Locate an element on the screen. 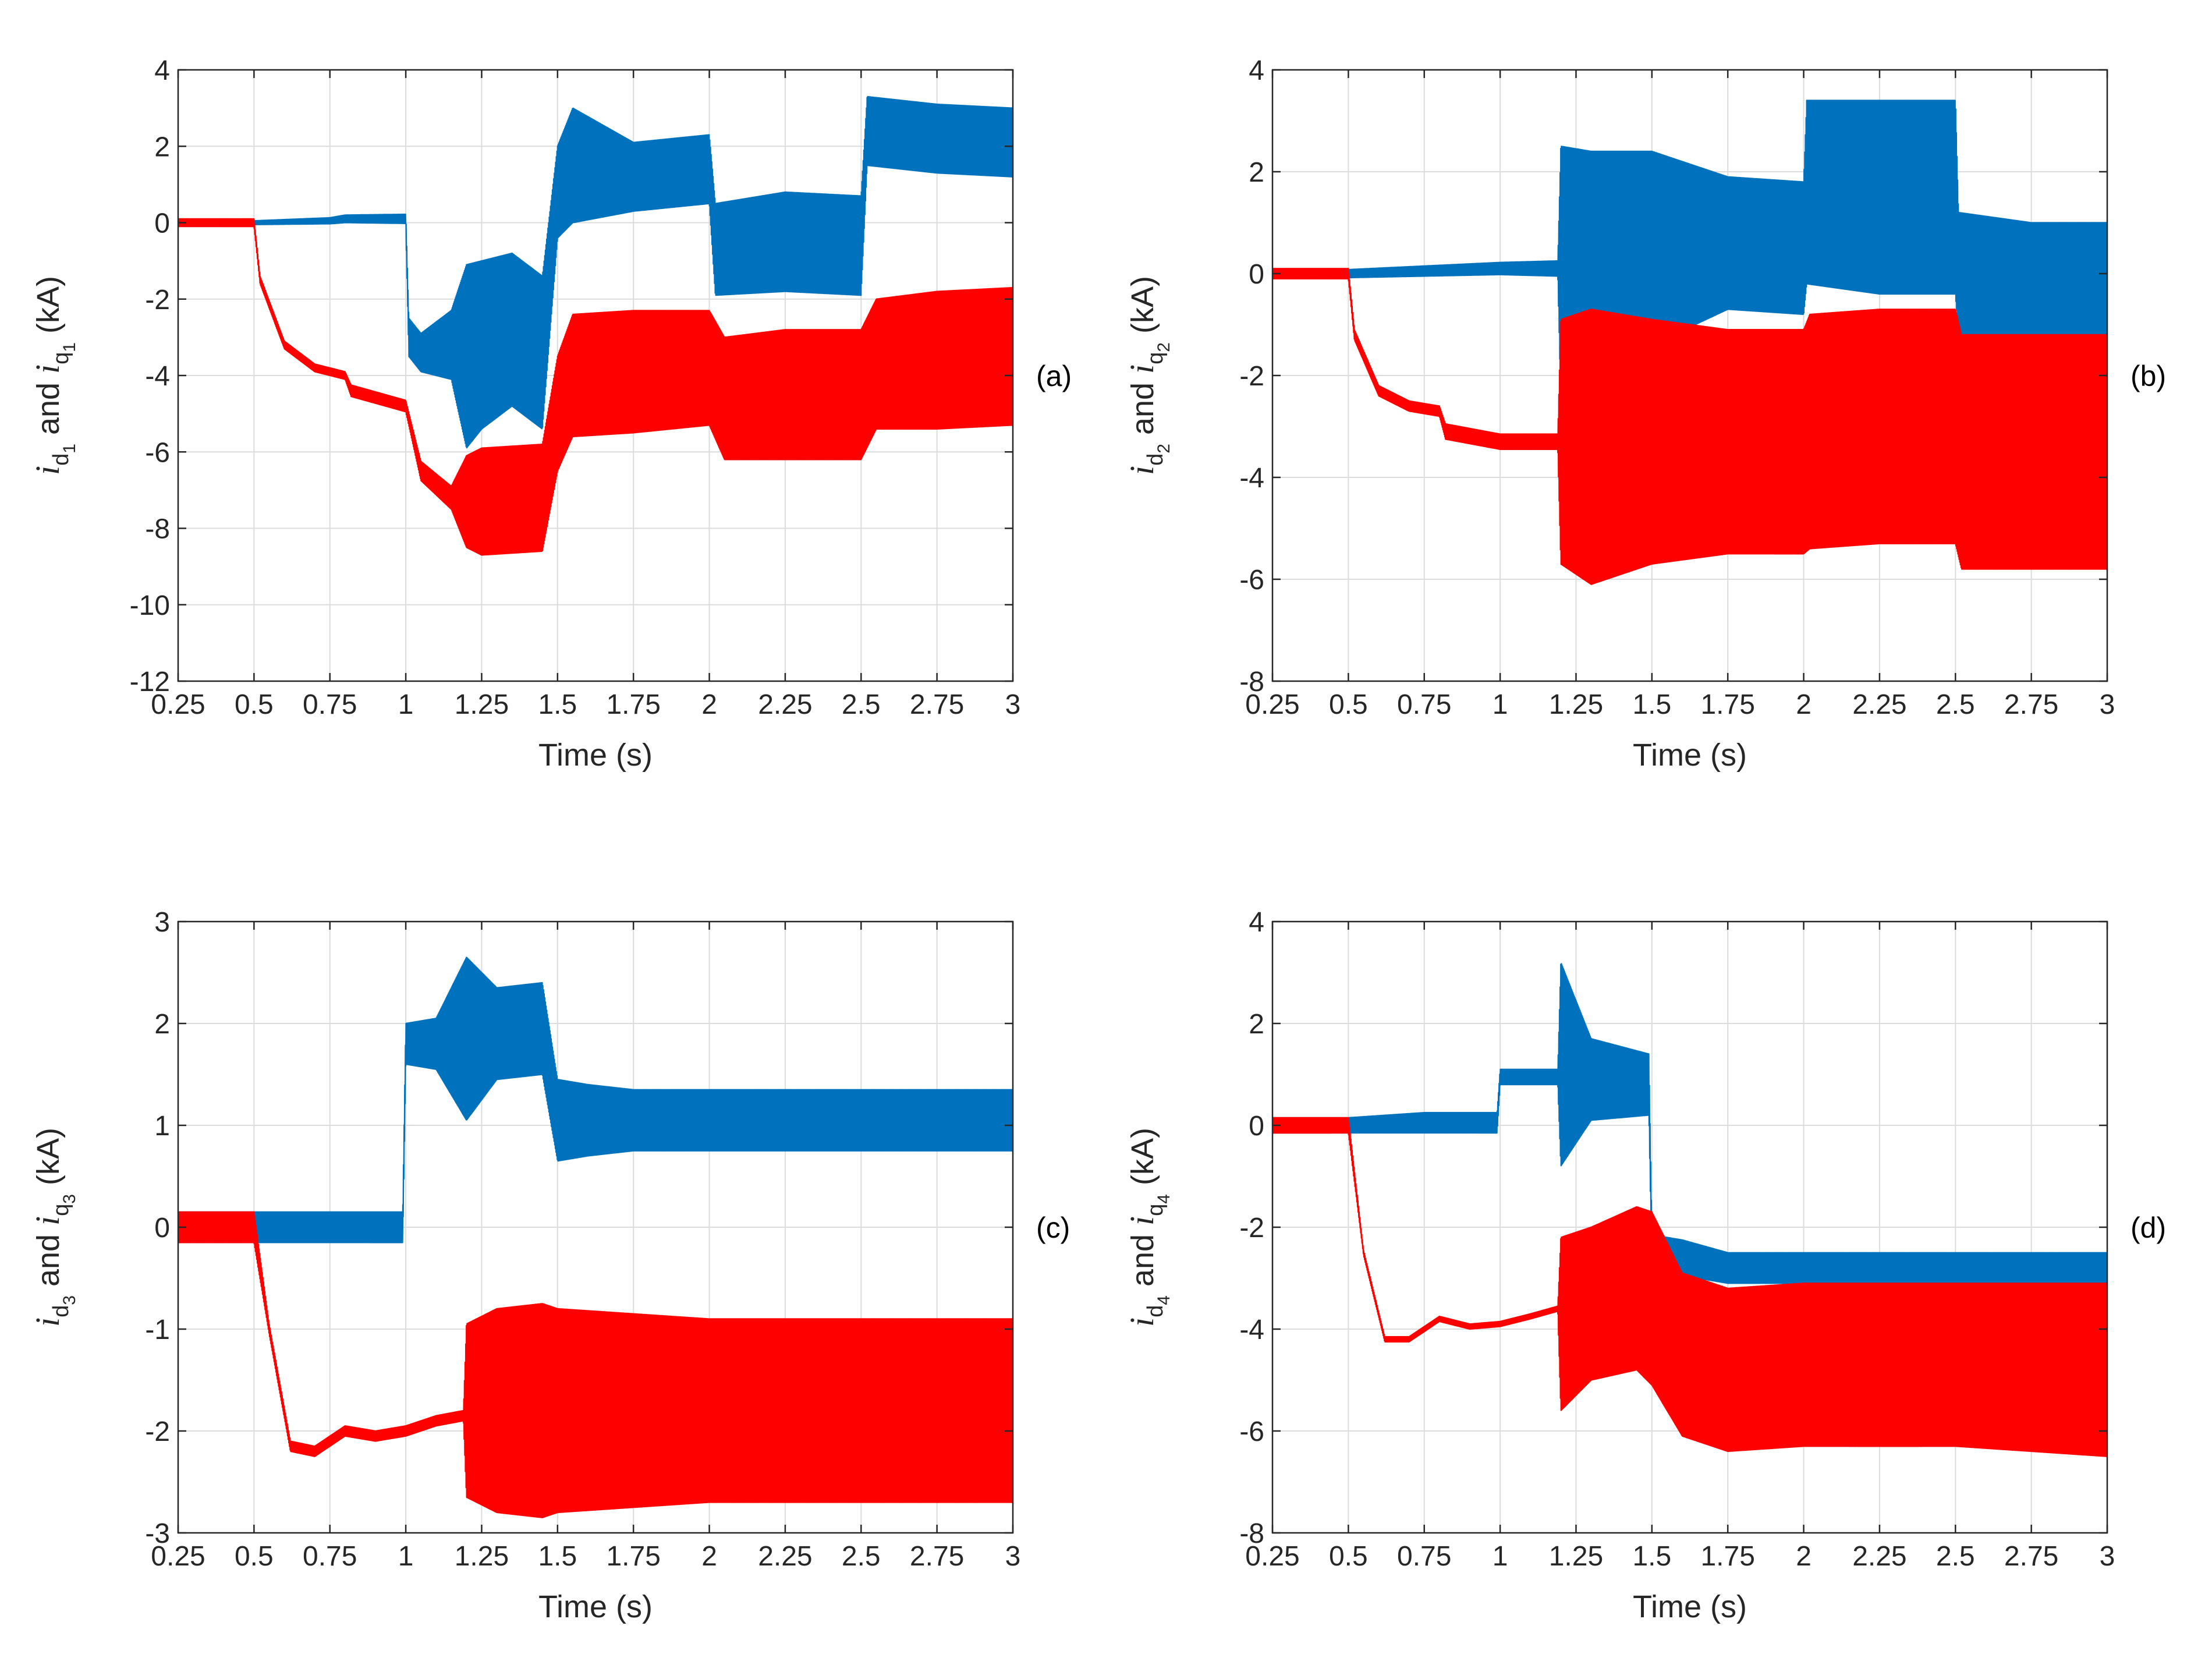 Image resolution: width=2212 pixels, height=1672 pixels. y-axis-label: id4 and iq4 (kA) is located at coordinates (1148, 1227).